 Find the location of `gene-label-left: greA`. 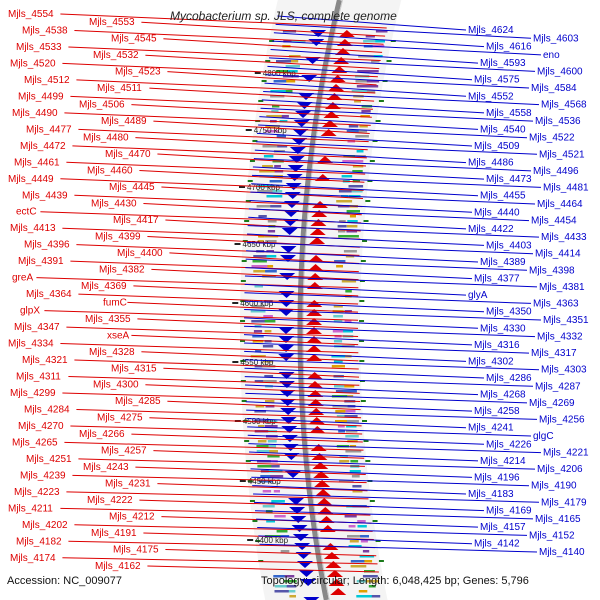

gene-label-left: greA is located at coordinates (22, 278).